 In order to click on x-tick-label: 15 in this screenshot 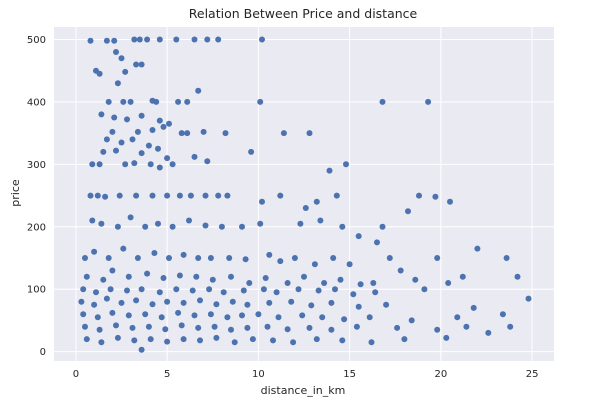, I will do `click(349, 374)`.